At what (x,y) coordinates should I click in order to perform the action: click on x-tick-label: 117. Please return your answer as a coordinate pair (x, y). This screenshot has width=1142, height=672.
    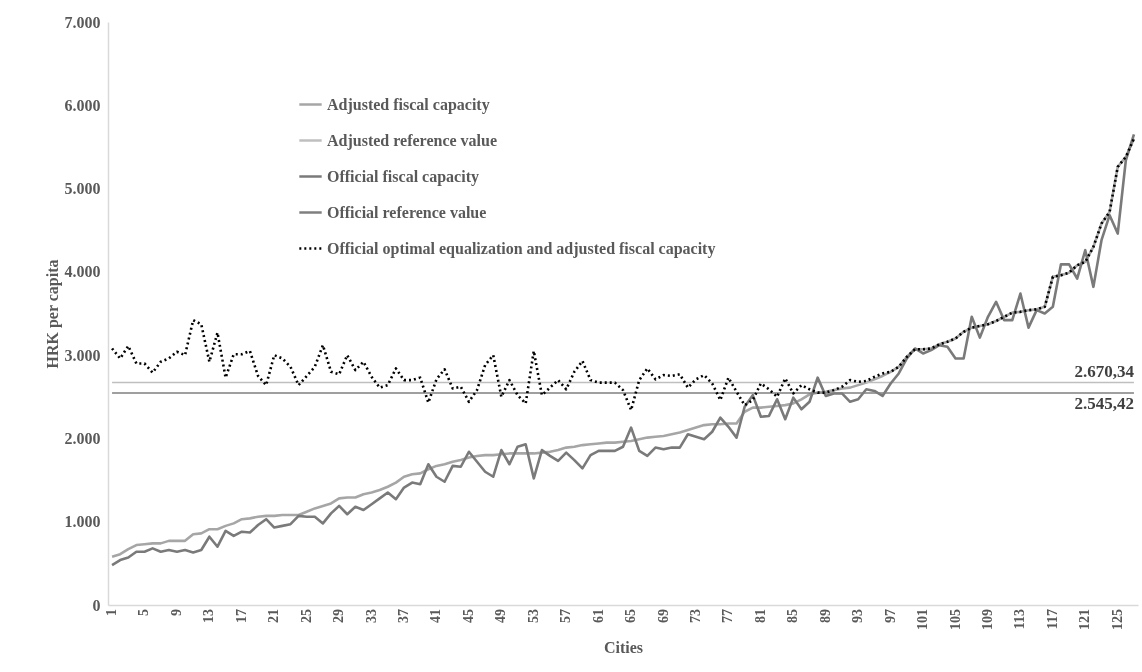
    Looking at the image, I should click on (1052, 619).